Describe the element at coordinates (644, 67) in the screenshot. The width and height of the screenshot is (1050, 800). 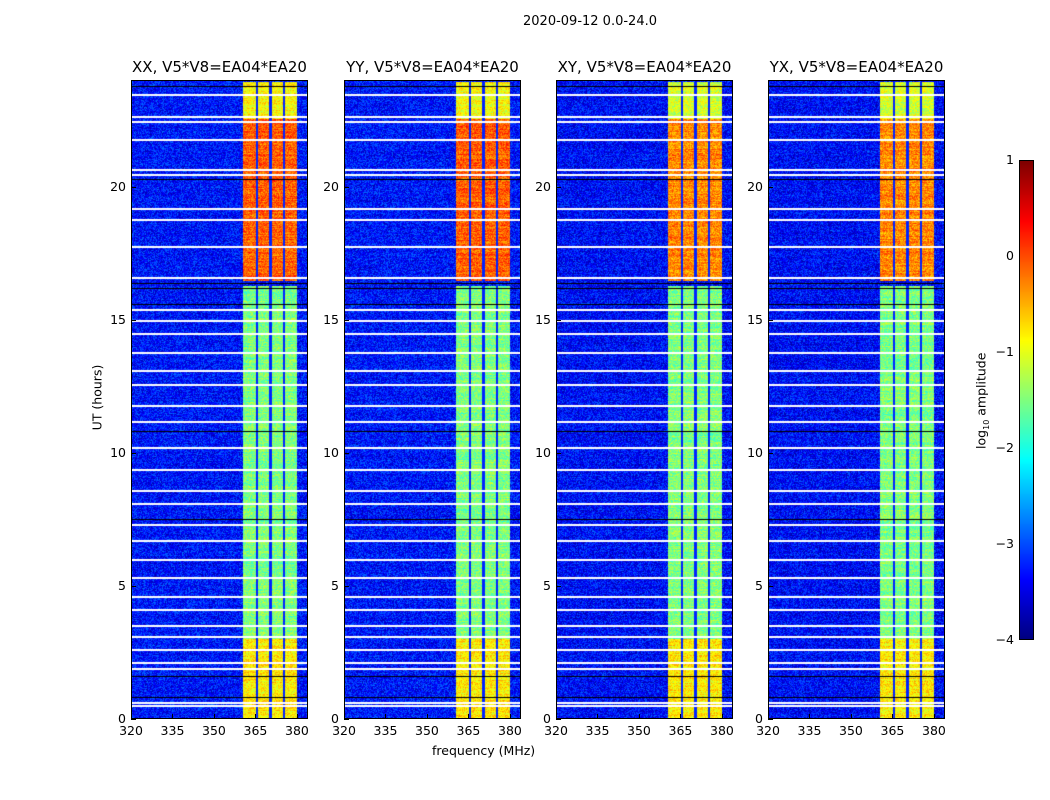
I see `panel-title: XY, V5*V8=EA04*EA20` at that location.